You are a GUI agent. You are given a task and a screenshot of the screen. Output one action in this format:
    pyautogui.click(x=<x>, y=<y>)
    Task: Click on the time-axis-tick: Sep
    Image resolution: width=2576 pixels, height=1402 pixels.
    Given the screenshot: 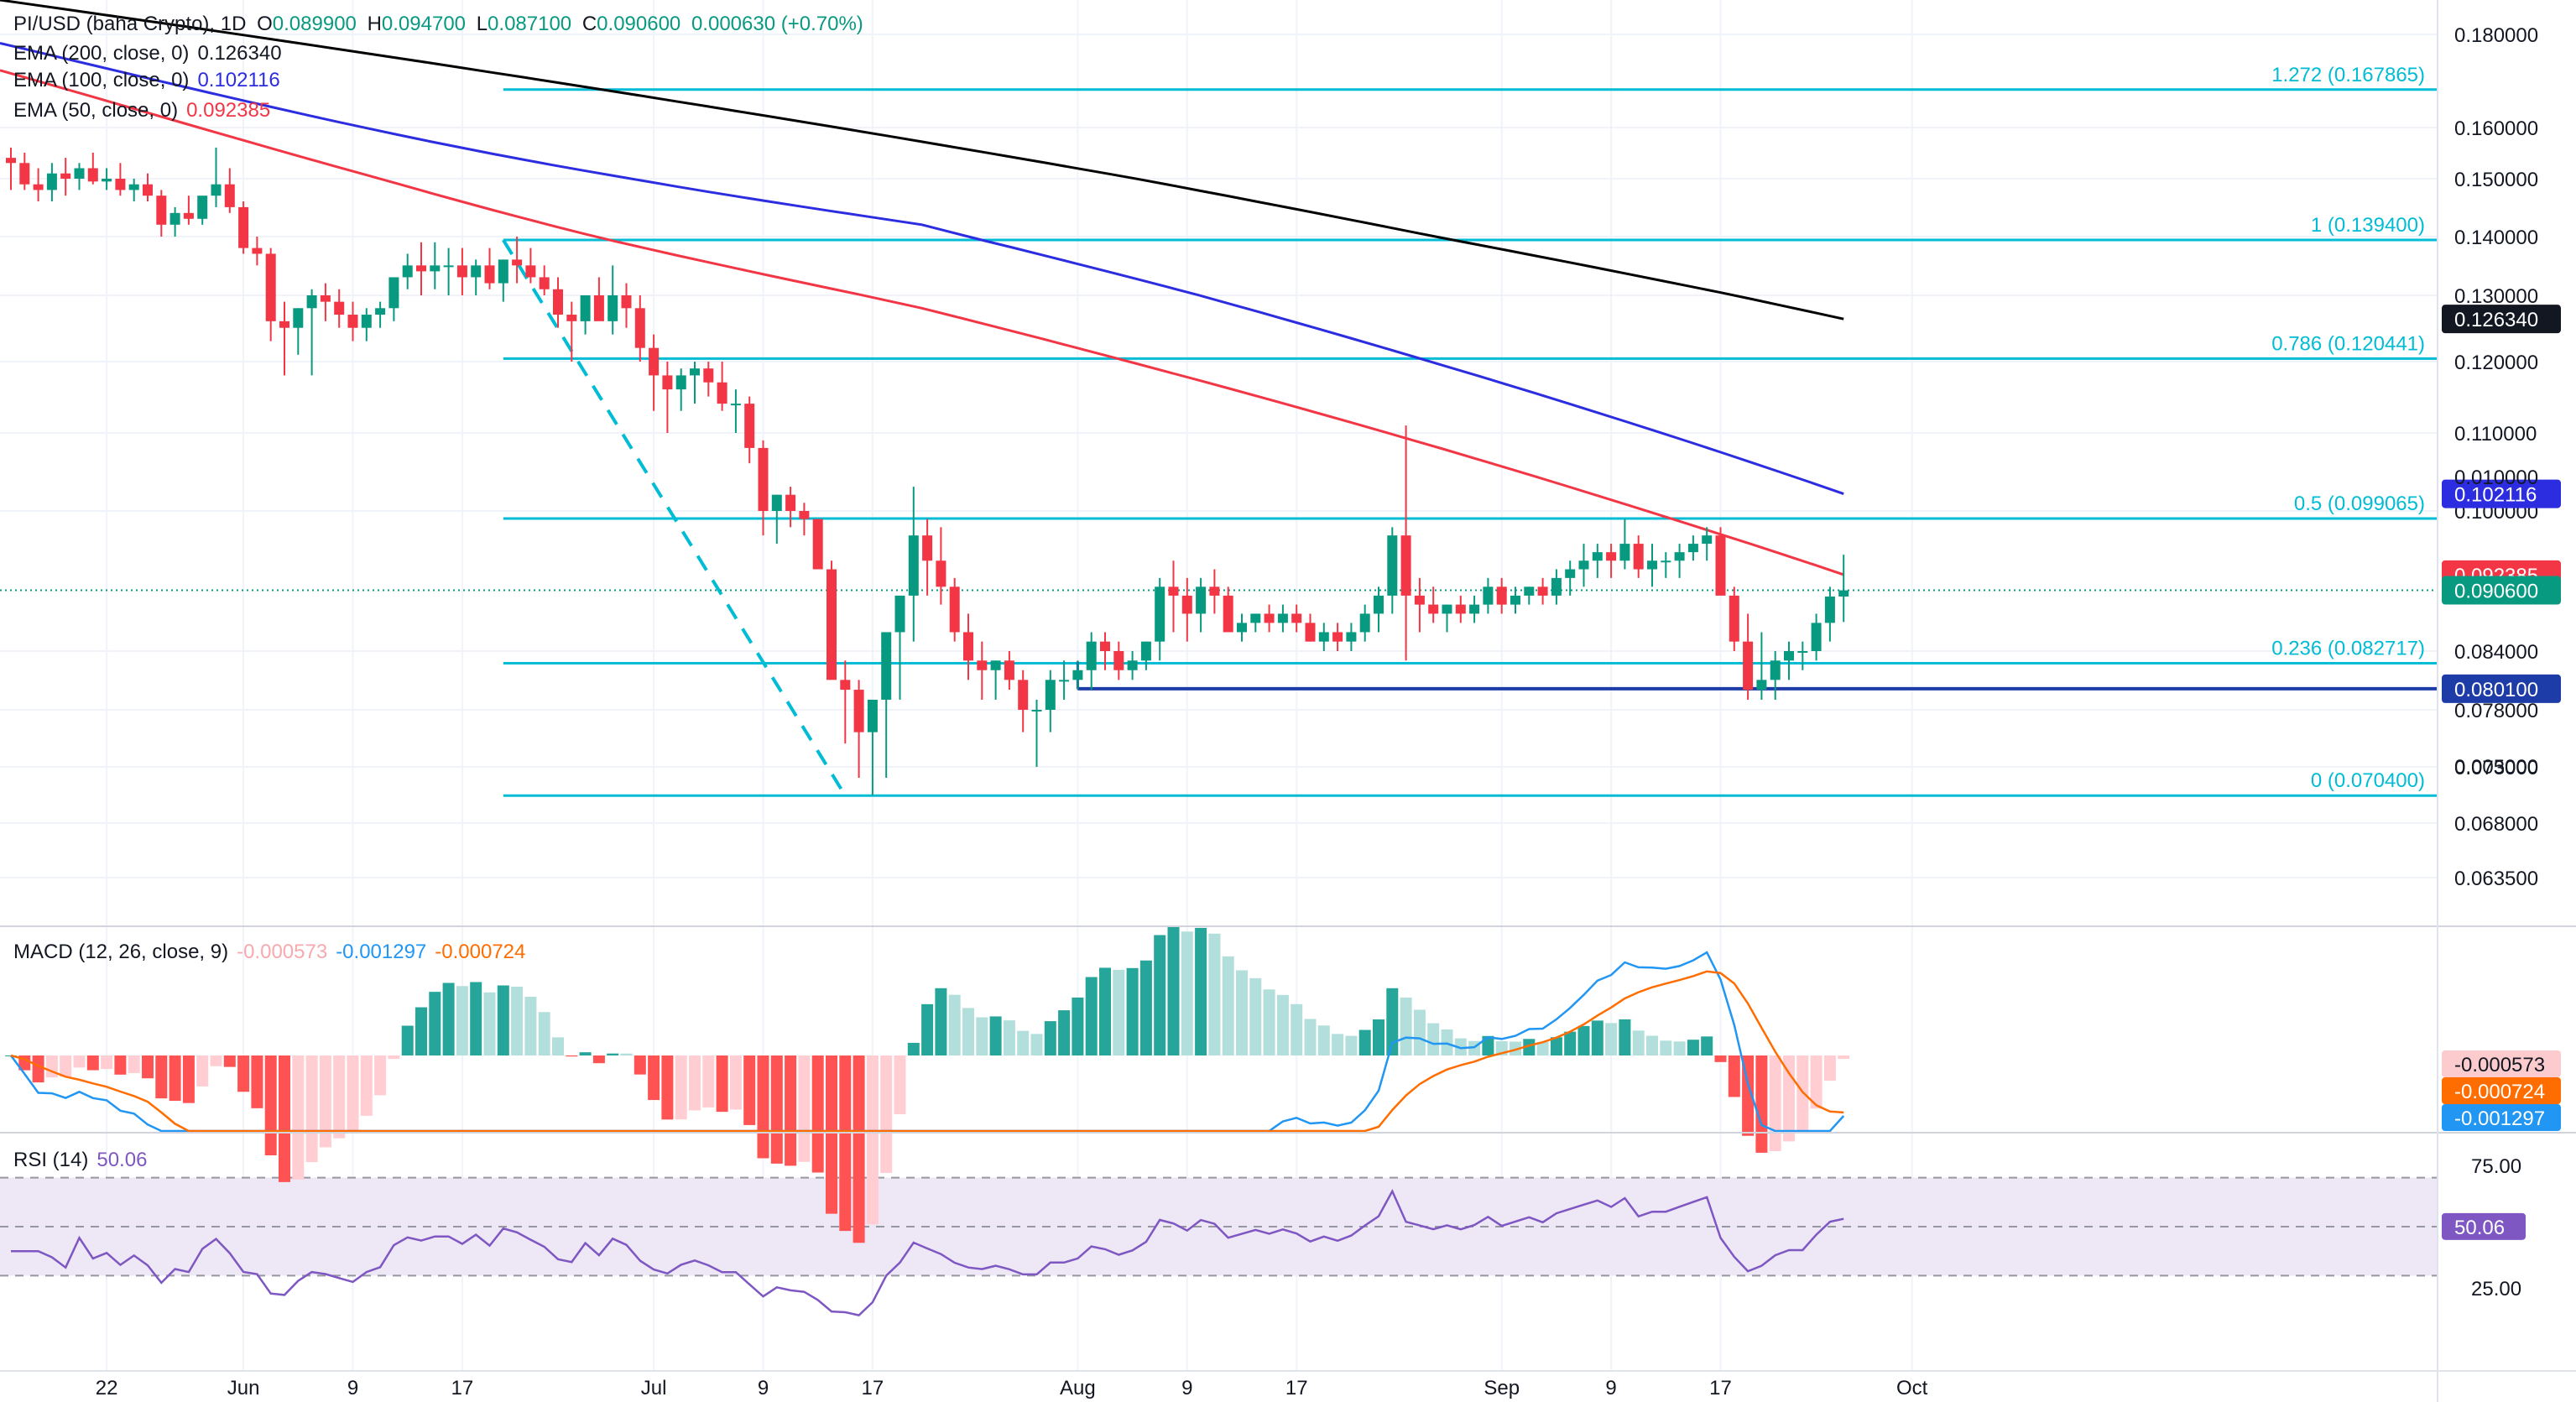 What is the action you would take?
    pyautogui.click(x=1502, y=1388)
    